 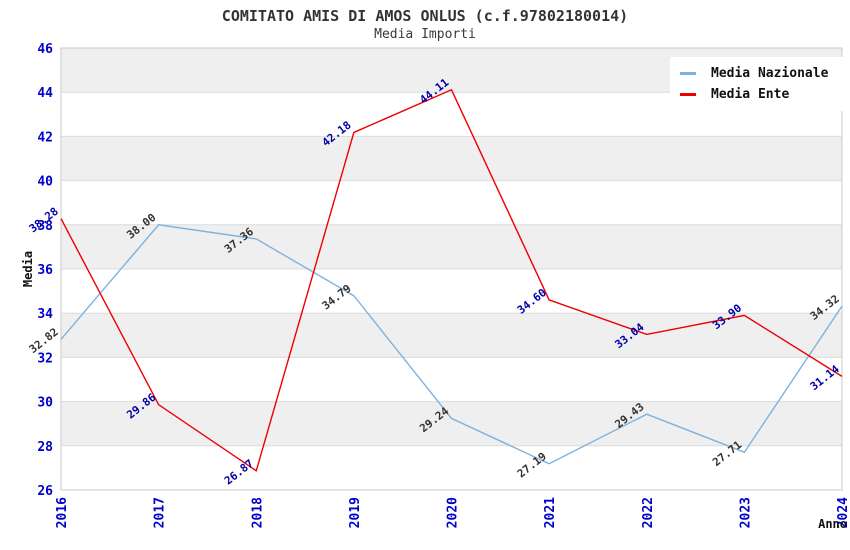 What do you see at coordinates (45, 491) in the screenshot?
I see `y-tick-label: 26` at bounding box center [45, 491].